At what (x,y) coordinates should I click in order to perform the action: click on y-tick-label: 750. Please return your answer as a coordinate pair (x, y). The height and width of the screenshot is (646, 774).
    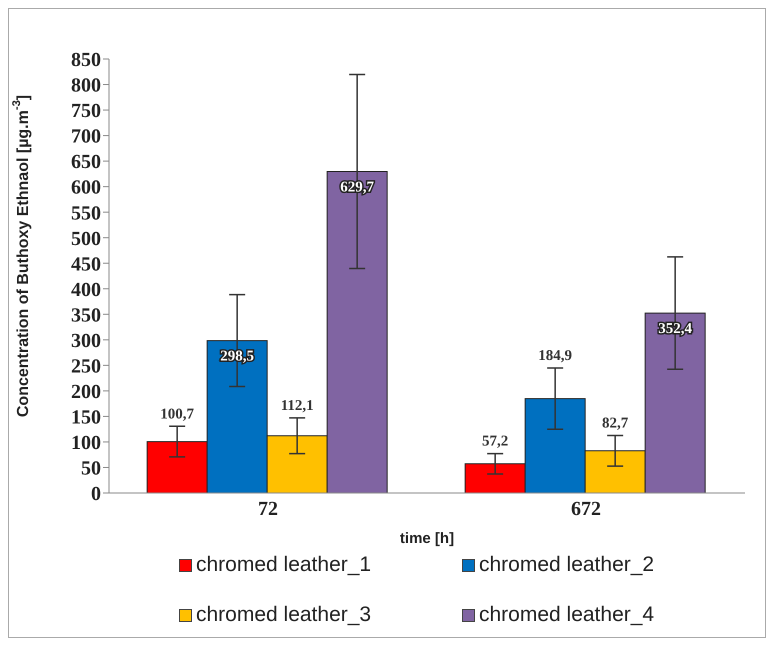
    Looking at the image, I should click on (86, 111).